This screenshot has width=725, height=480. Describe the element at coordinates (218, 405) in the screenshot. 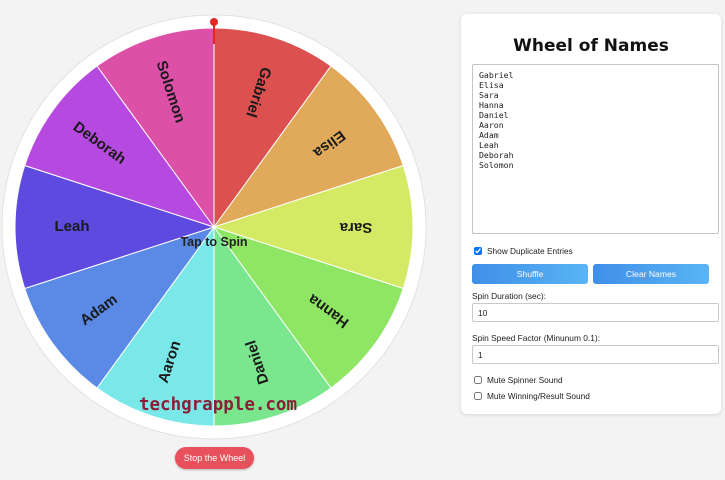

I see `watermark-text: techgrapple.com` at that location.